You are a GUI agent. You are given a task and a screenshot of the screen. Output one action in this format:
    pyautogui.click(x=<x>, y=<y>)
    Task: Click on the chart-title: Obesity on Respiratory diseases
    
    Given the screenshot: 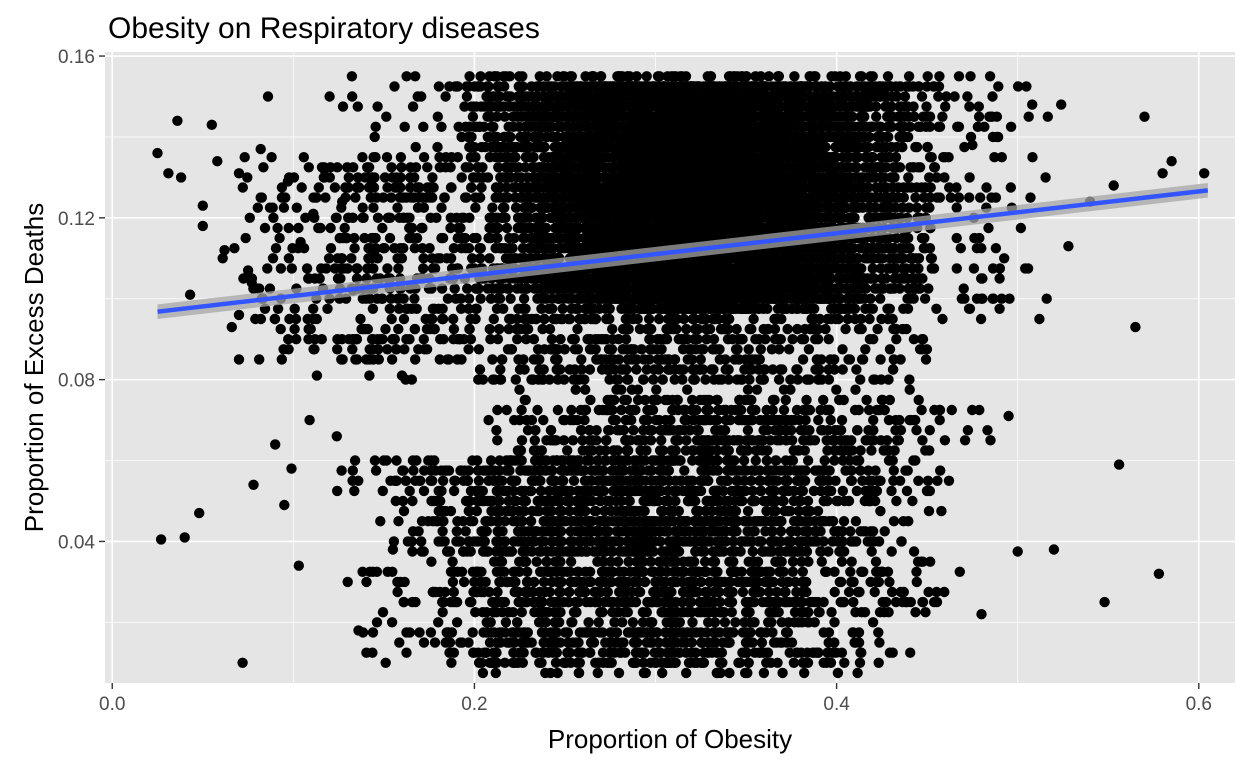 What is the action you would take?
    pyautogui.click(x=324, y=28)
    